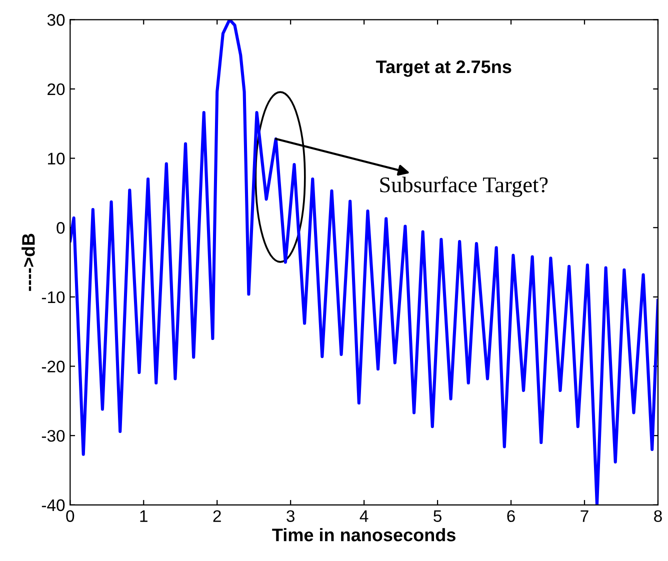  What do you see at coordinates (60, 228) in the screenshot?
I see `y-tick-label: 0` at bounding box center [60, 228].